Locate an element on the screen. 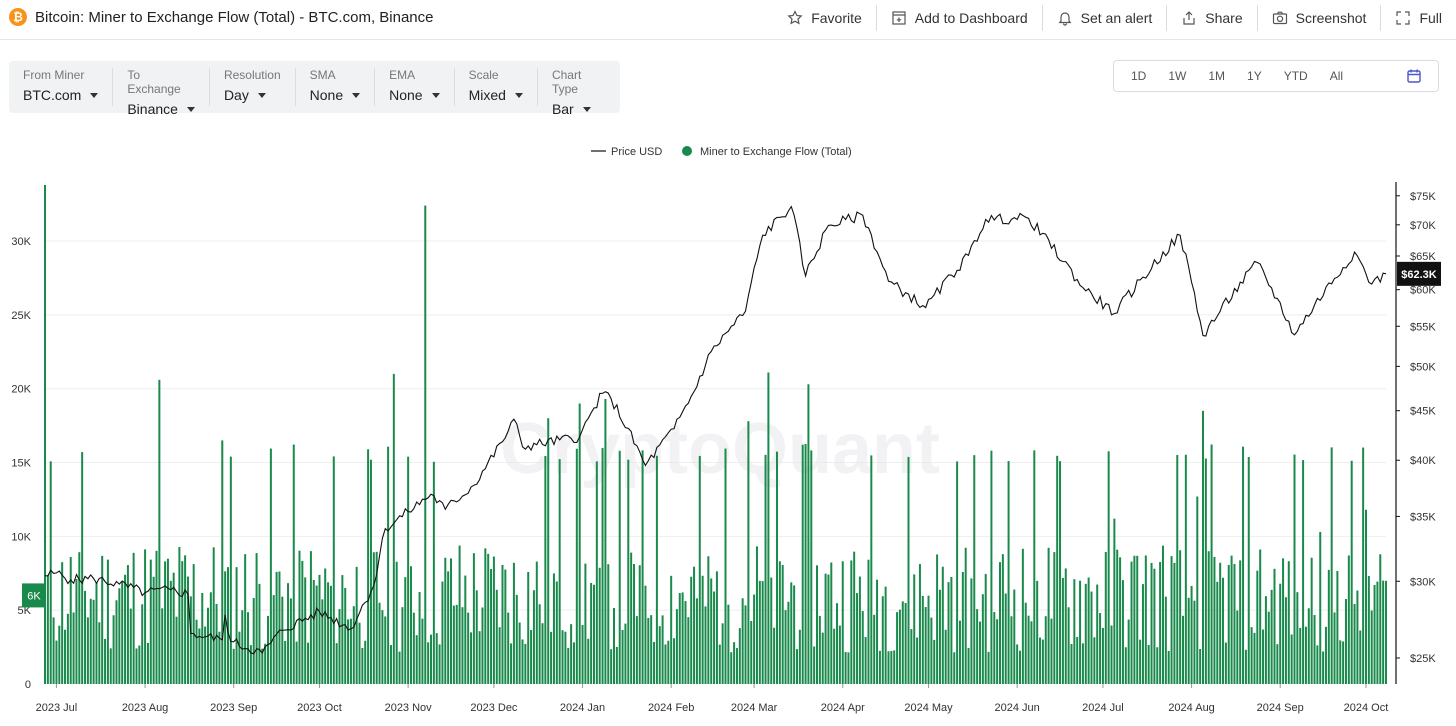 This screenshot has height=726, width=1456. add-to-dashboard-button: Add to Dashboard is located at coordinates (958, 18).